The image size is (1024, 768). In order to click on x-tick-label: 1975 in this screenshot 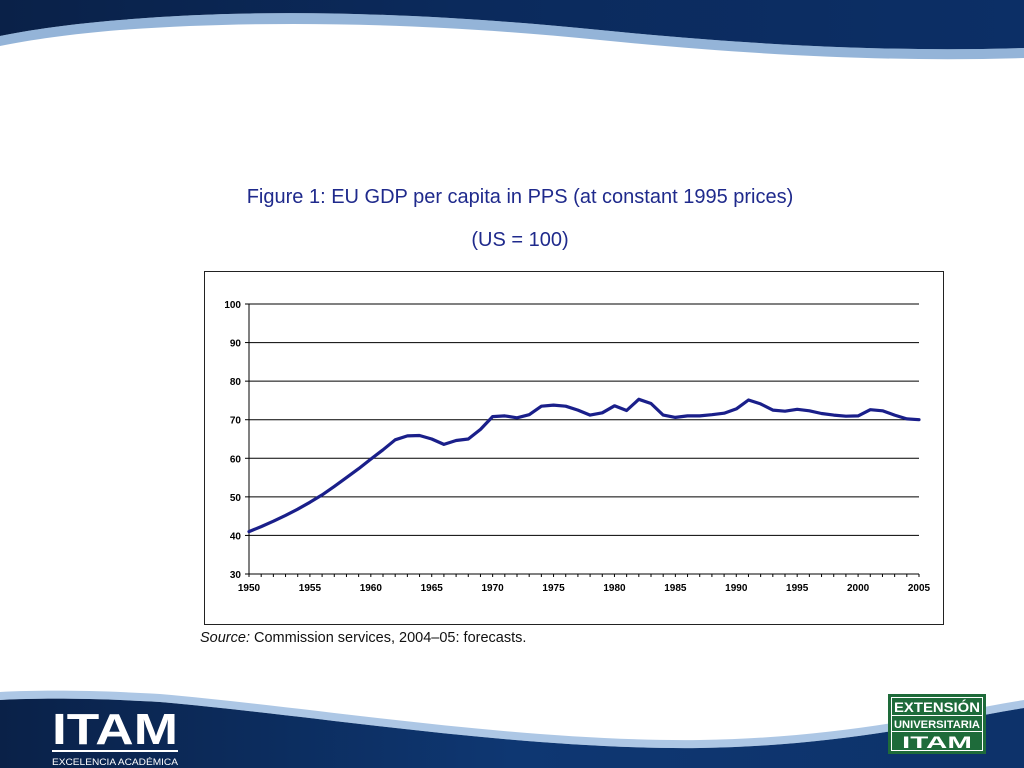, I will do `click(553, 588)`.